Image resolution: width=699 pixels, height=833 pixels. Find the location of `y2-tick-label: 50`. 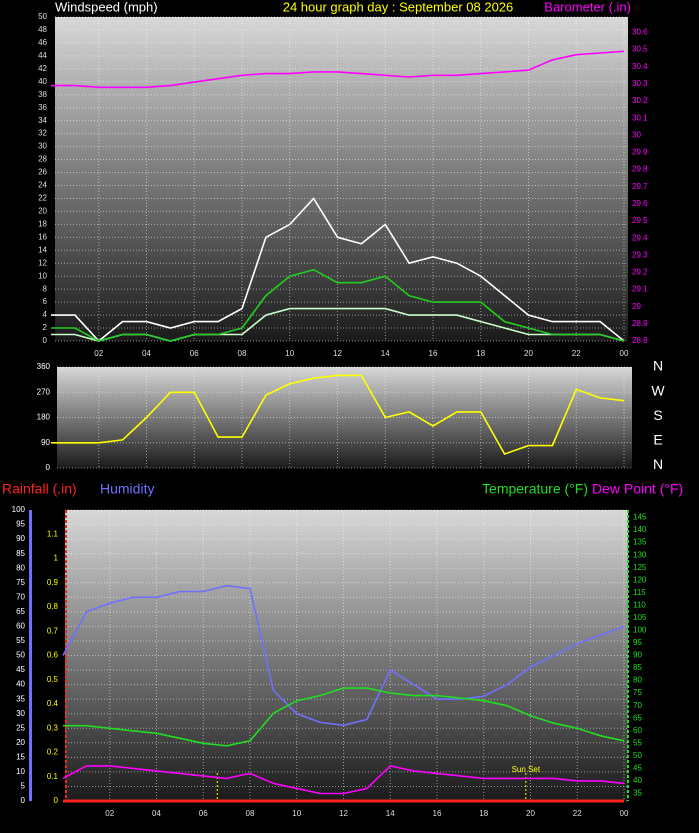

y2-tick-label: 50 is located at coordinates (637, 755).